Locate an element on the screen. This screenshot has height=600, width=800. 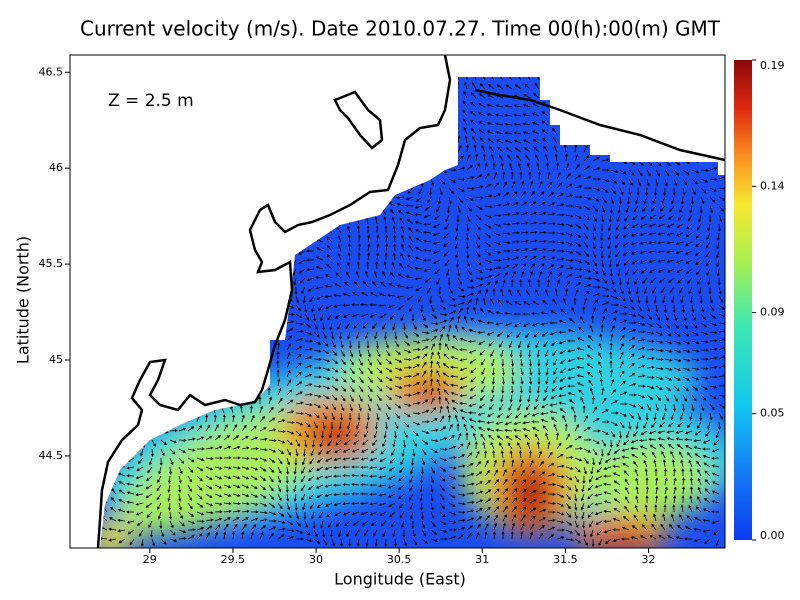
x-tick-label: 29.5 is located at coordinates (233, 559).